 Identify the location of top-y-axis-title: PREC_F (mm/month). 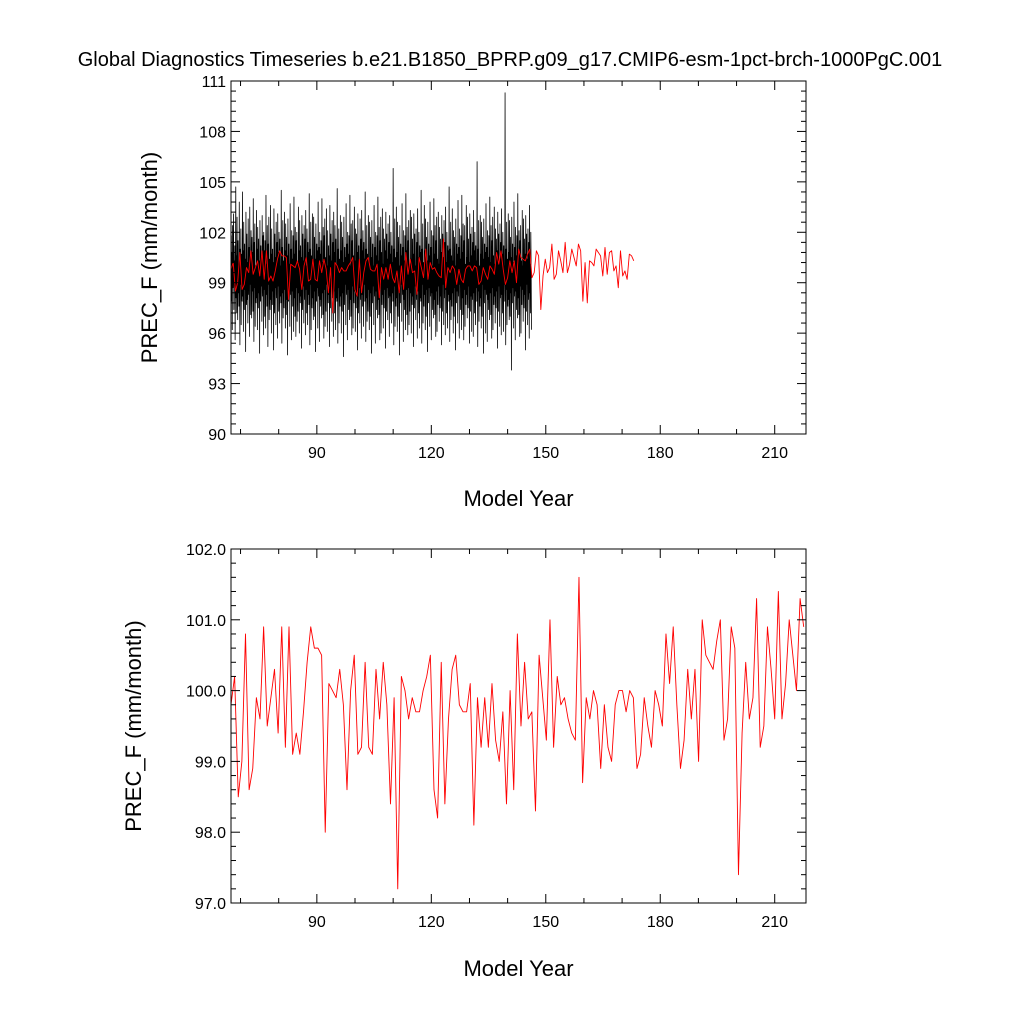
(149, 257).